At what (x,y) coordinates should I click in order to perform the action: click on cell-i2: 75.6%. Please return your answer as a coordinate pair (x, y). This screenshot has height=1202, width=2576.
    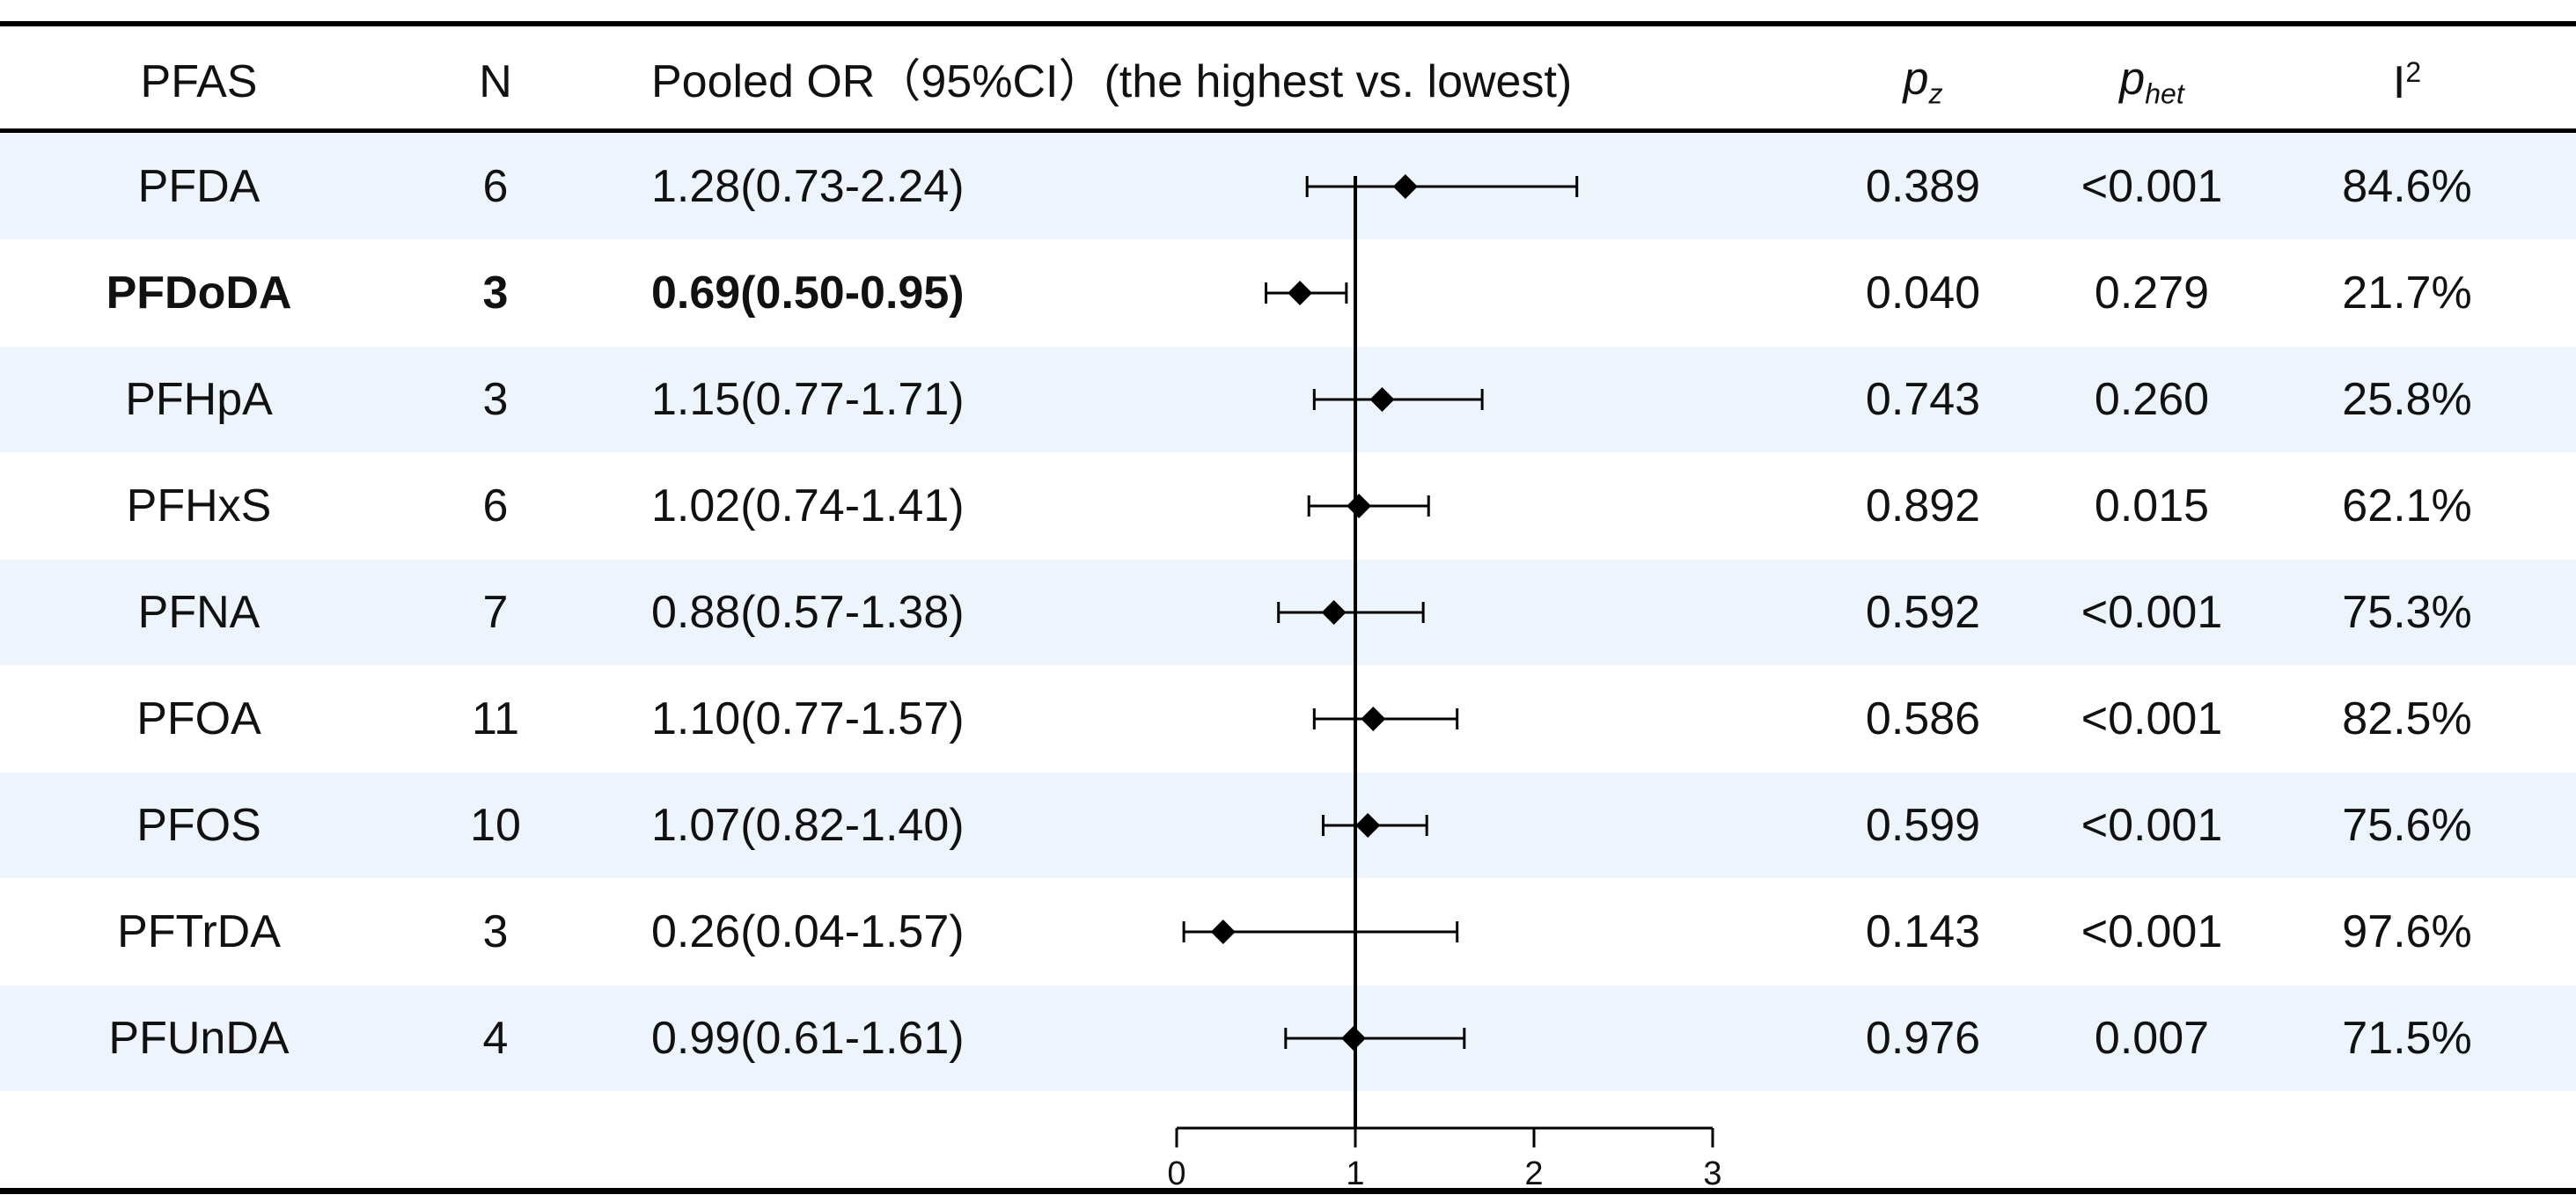
    Looking at the image, I should click on (2407, 826).